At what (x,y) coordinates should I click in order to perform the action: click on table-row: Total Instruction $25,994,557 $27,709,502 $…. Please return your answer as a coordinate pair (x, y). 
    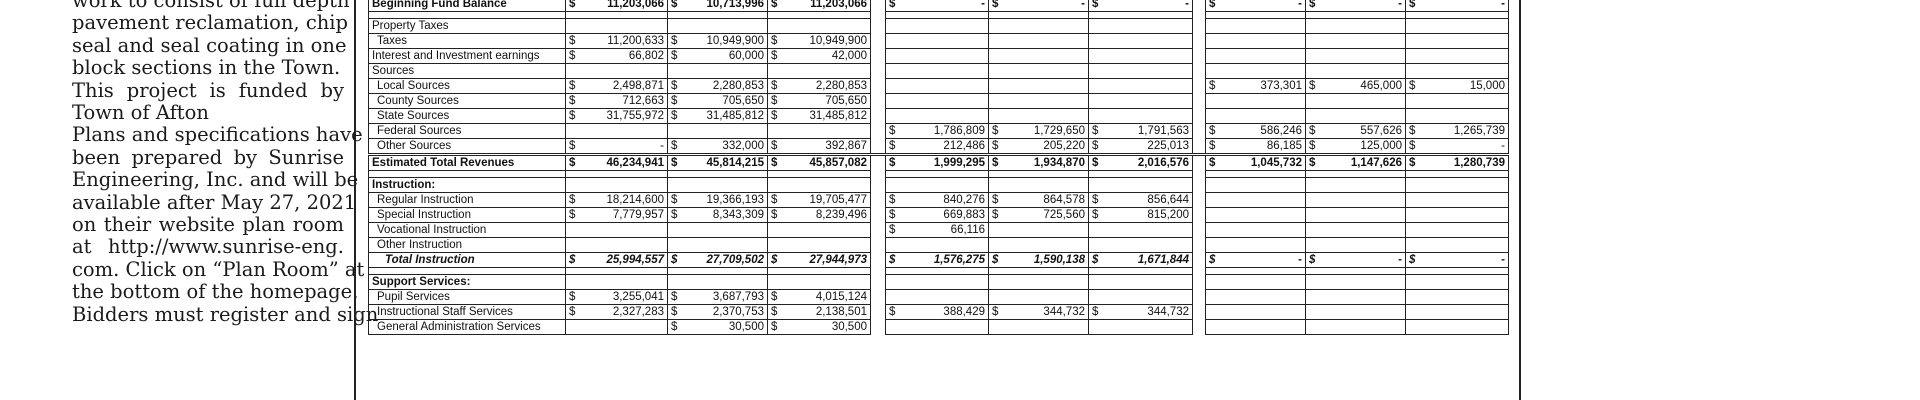
    Looking at the image, I should click on (938, 260).